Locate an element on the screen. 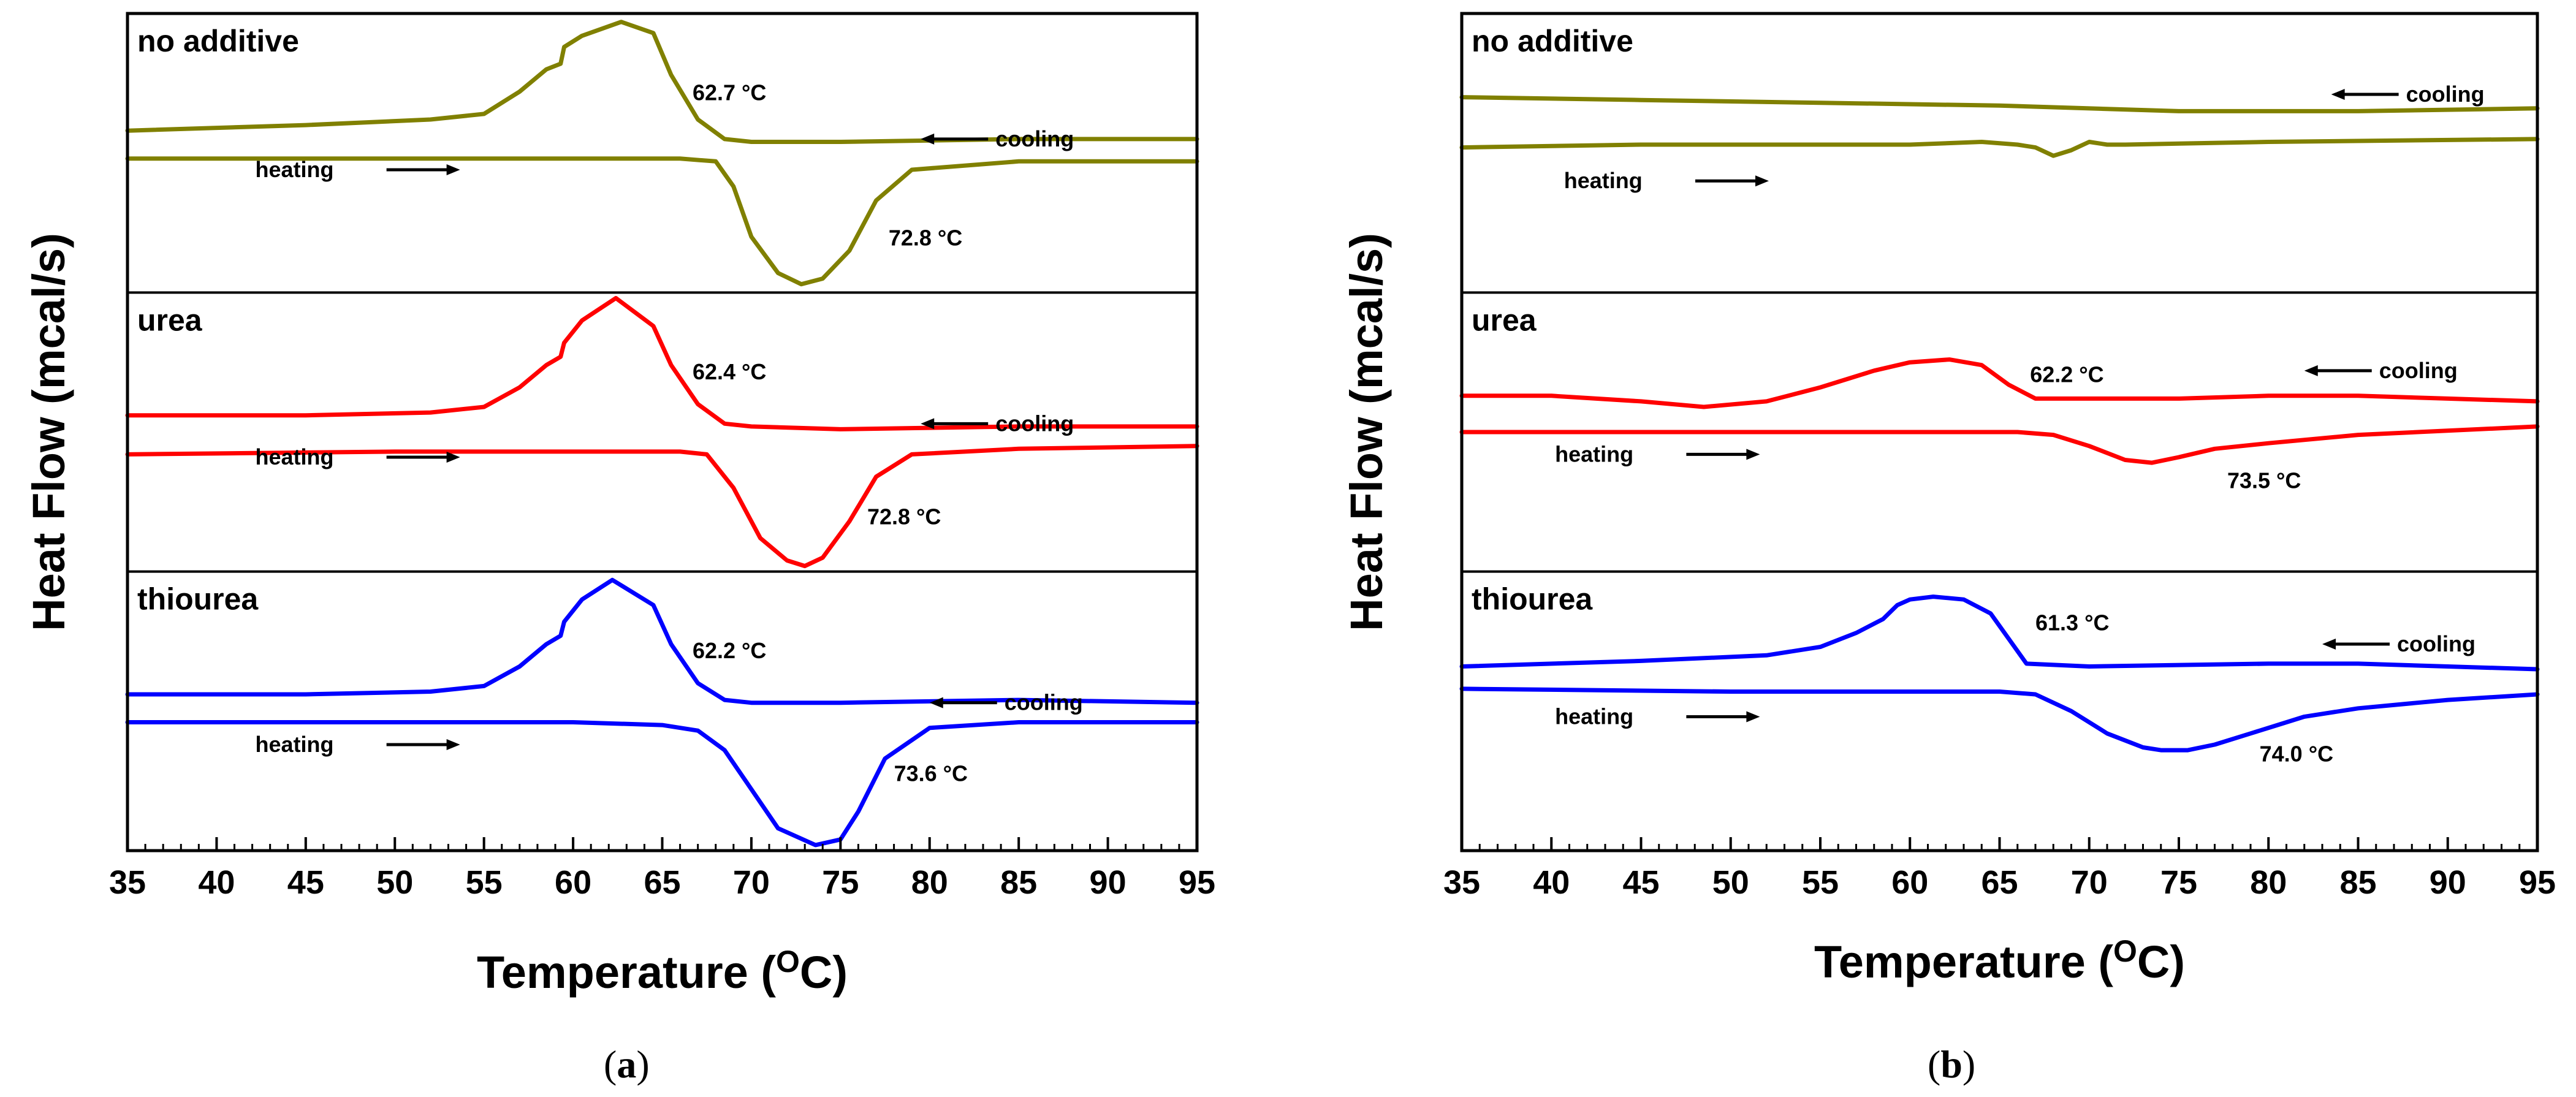 Image resolution: width=2576 pixels, height=1097 pixels. heating-peak-label: 73.5 °C is located at coordinates (2264, 480).